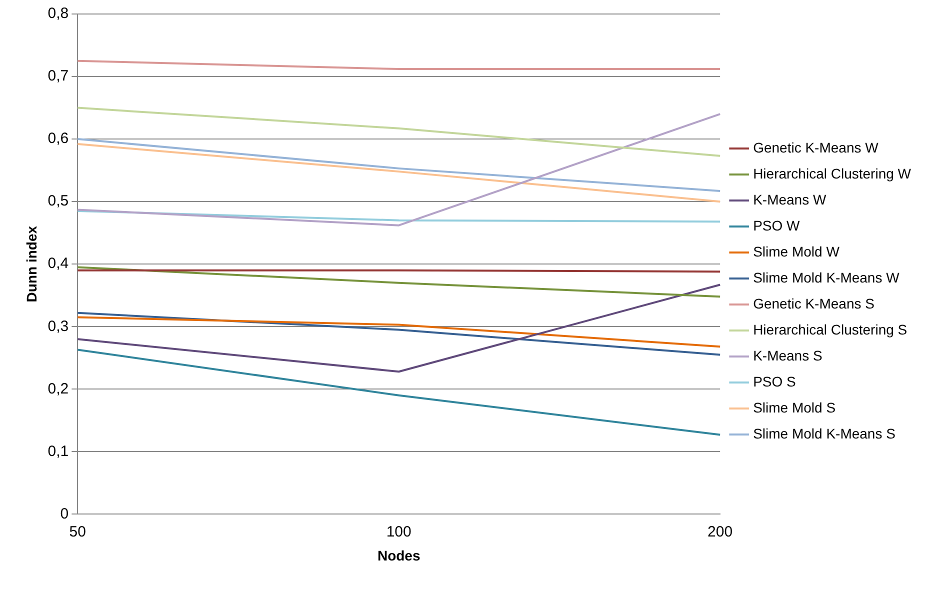  I want to click on y-axis-title: Dunn index, so click(31, 264).